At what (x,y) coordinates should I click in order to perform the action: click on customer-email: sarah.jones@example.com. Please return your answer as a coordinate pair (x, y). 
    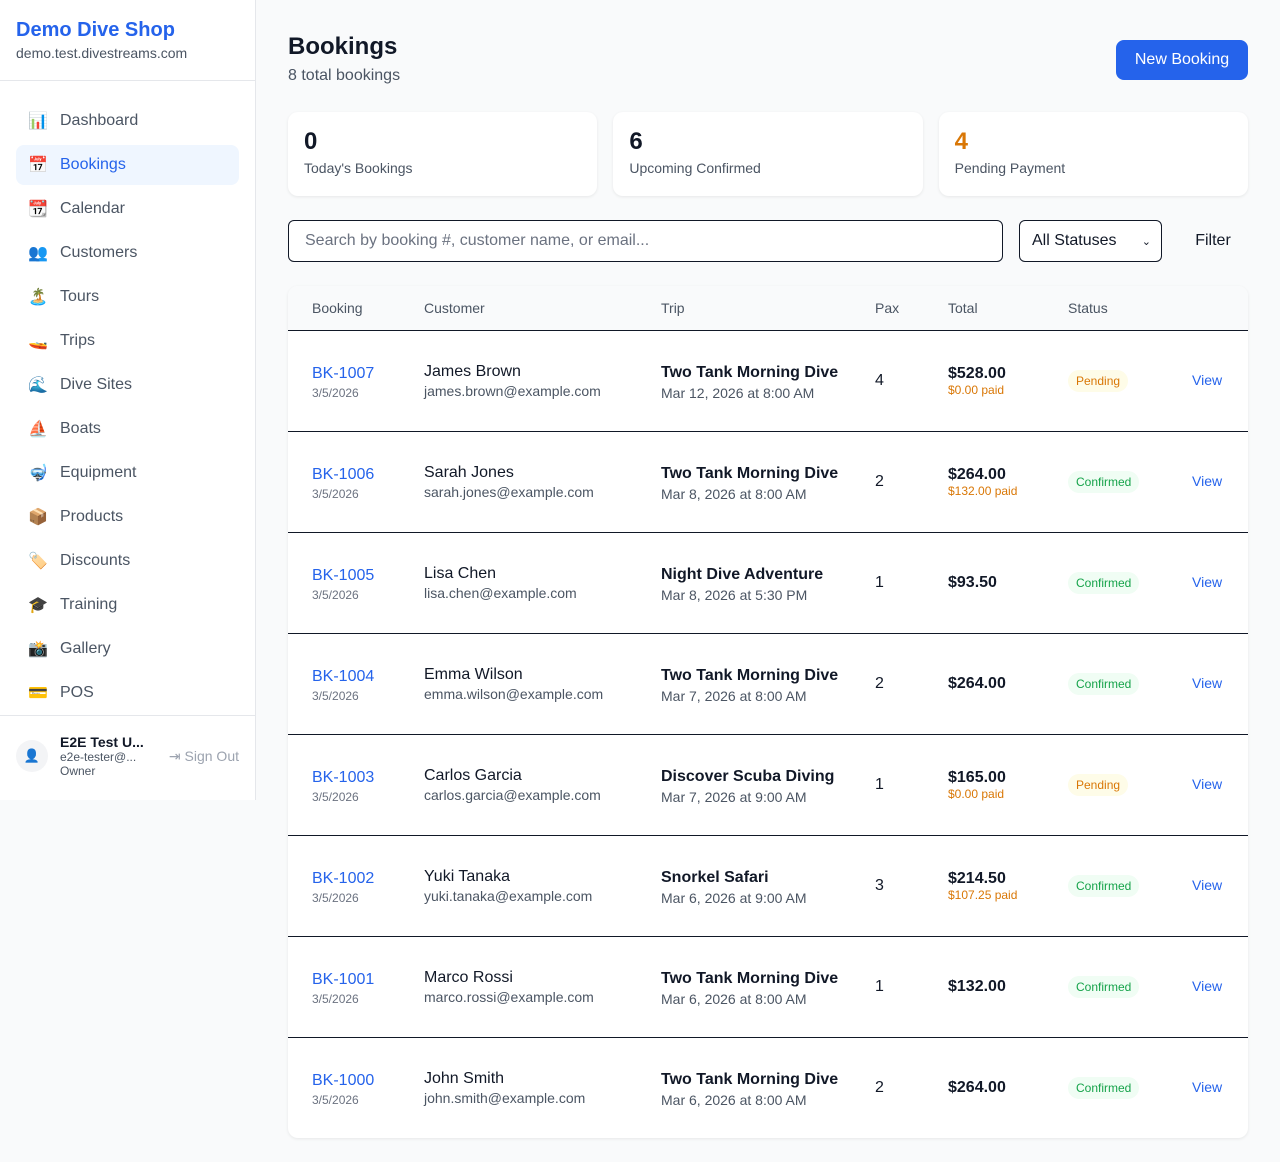
    Looking at the image, I should click on (509, 492).